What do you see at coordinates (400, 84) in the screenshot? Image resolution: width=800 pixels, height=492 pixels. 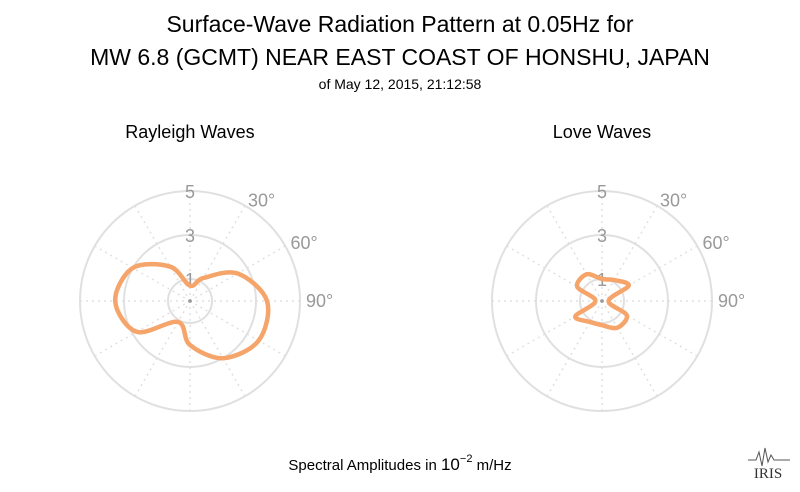 I see `chart-subtitle: of May 12, 2015, 21:12:58` at bounding box center [400, 84].